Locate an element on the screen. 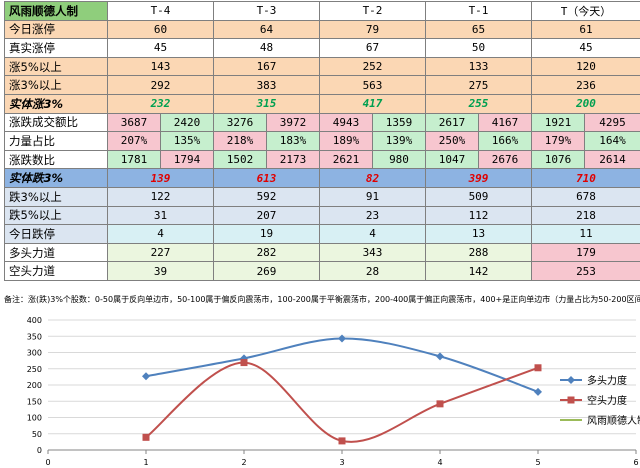 The image size is (640, 468). value-cell: 48 is located at coordinates (266, 48).